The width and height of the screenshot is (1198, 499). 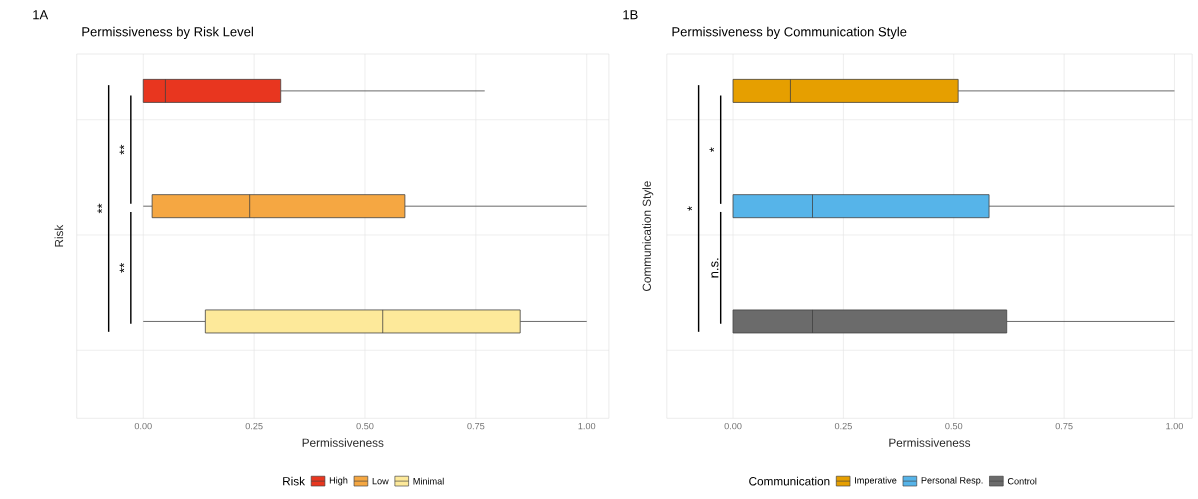 What do you see at coordinates (648, 236) in the screenshot?
I see `y-axis-title: Communication Style` at bounding box center [648, 236].